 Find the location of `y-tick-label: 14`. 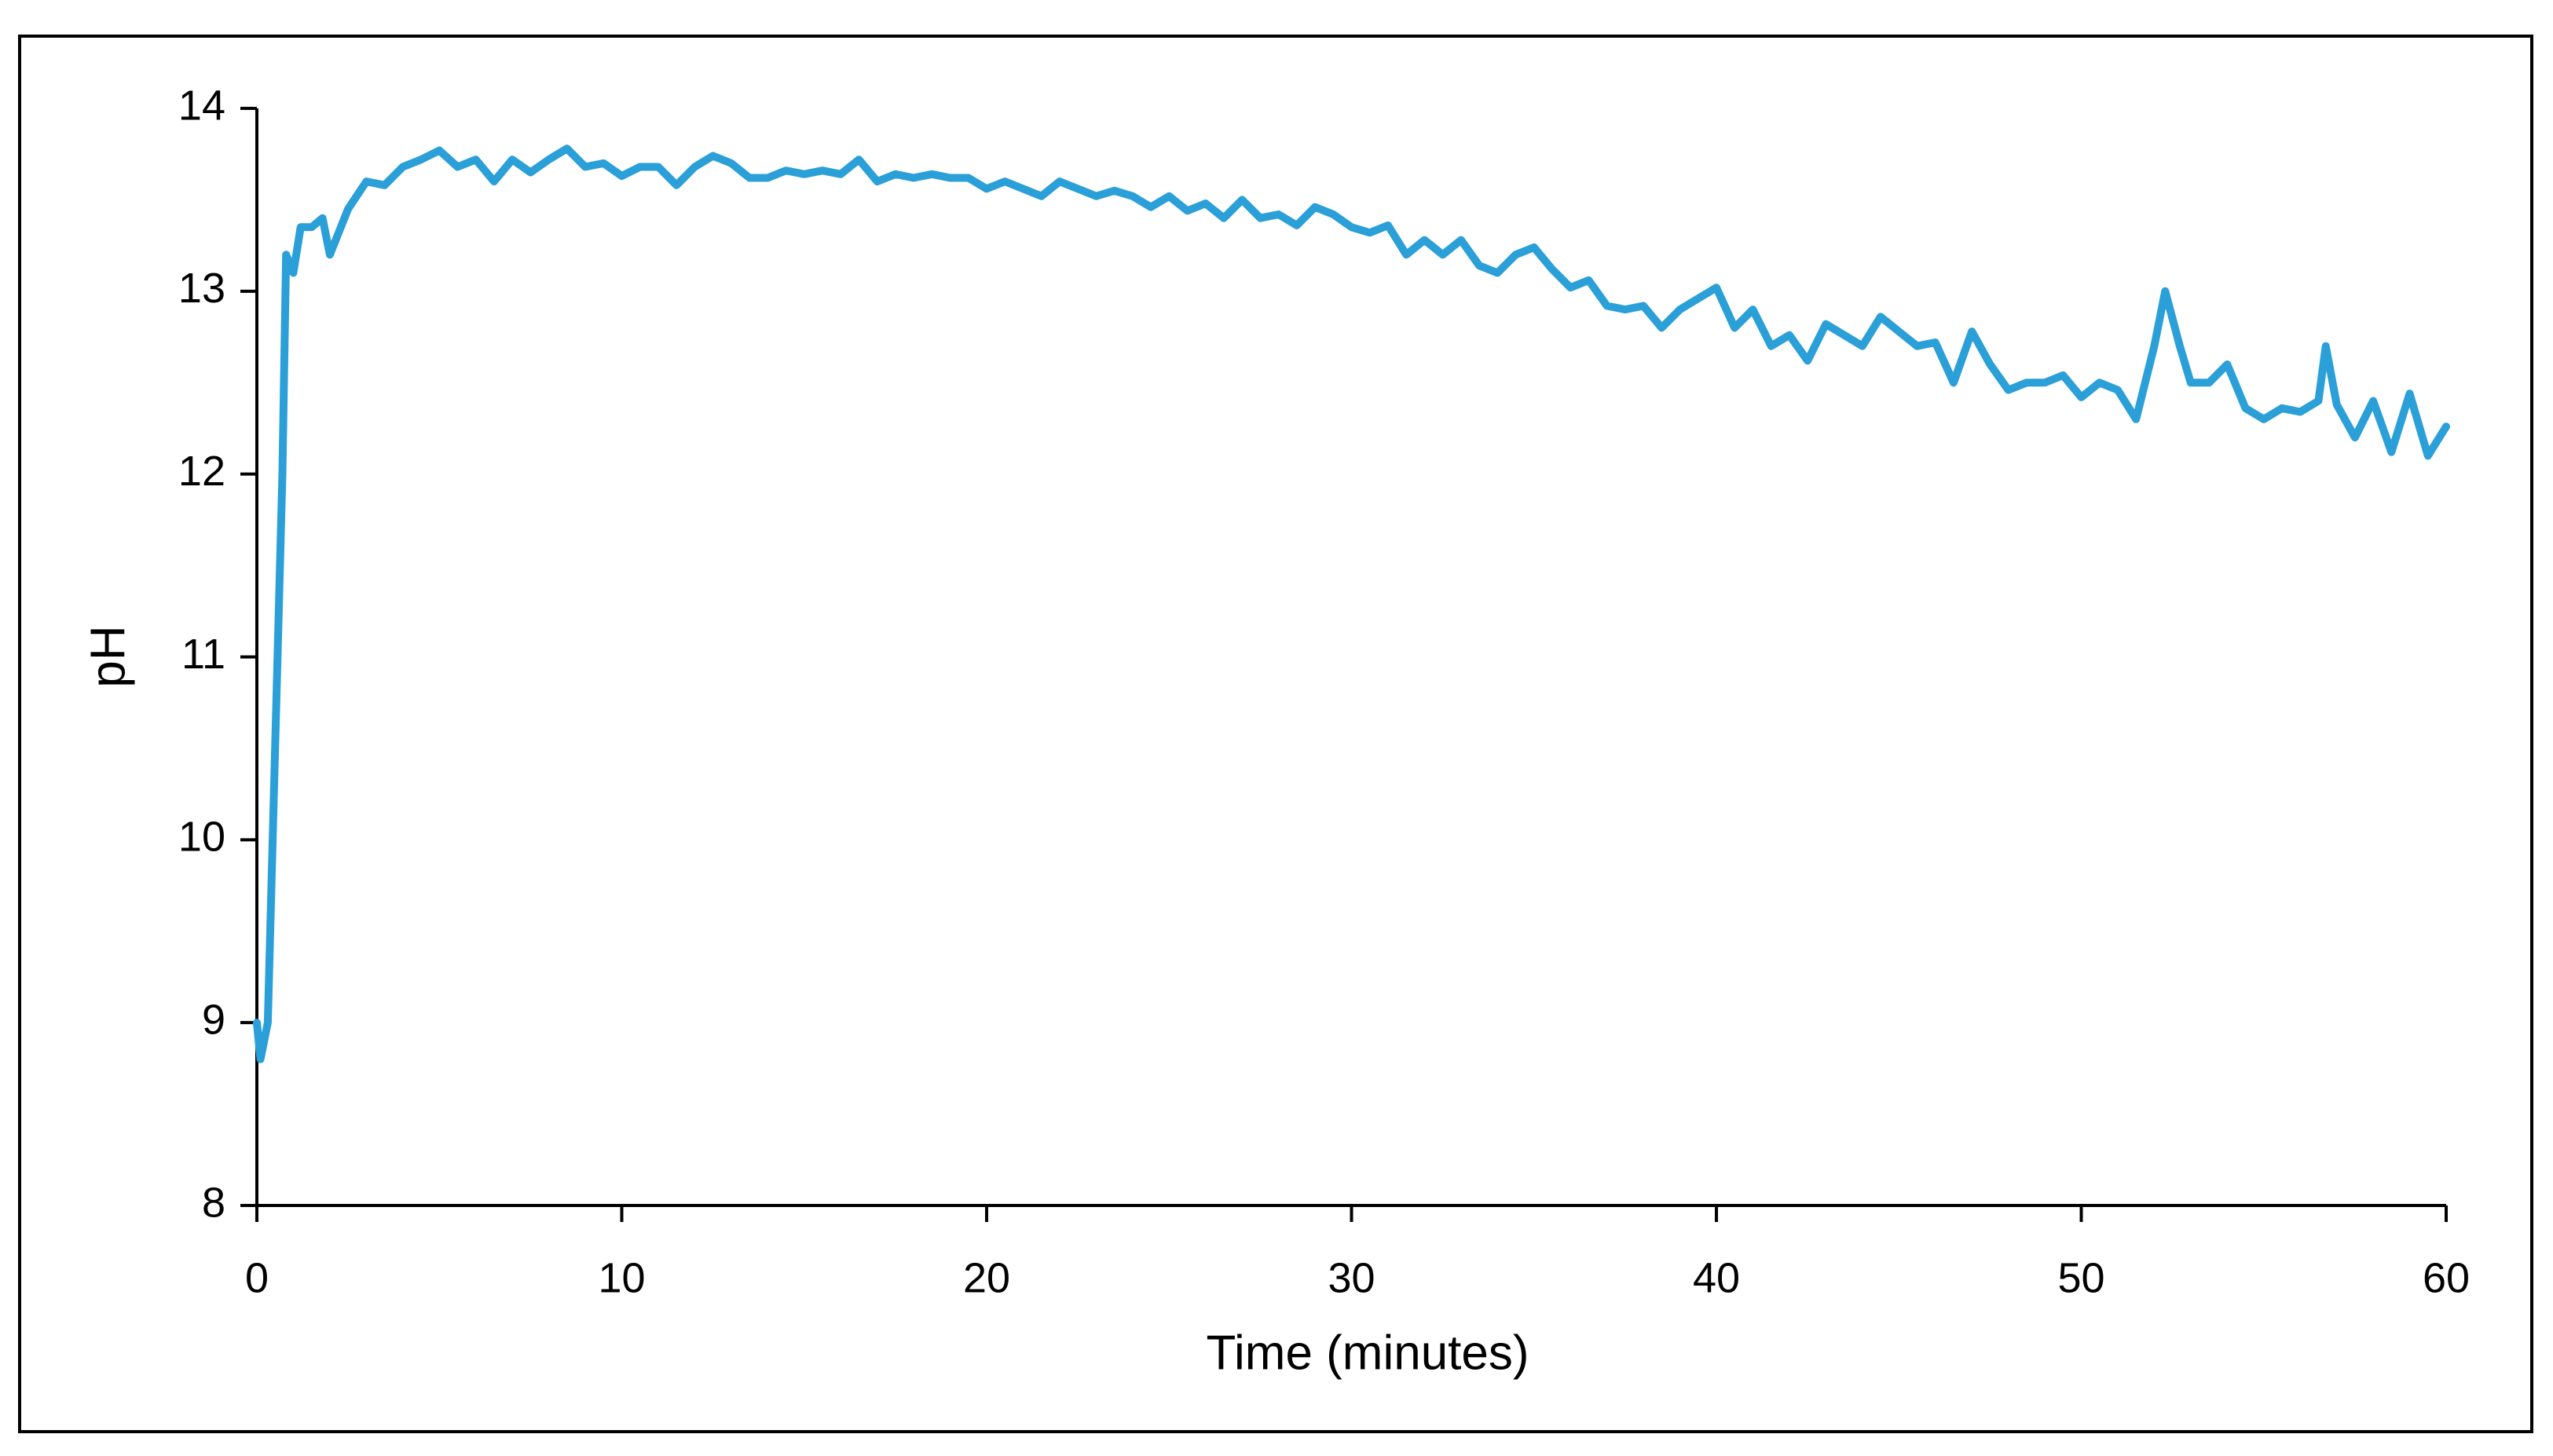

y-tick-label: 14 is located at coordinates (201, 105).